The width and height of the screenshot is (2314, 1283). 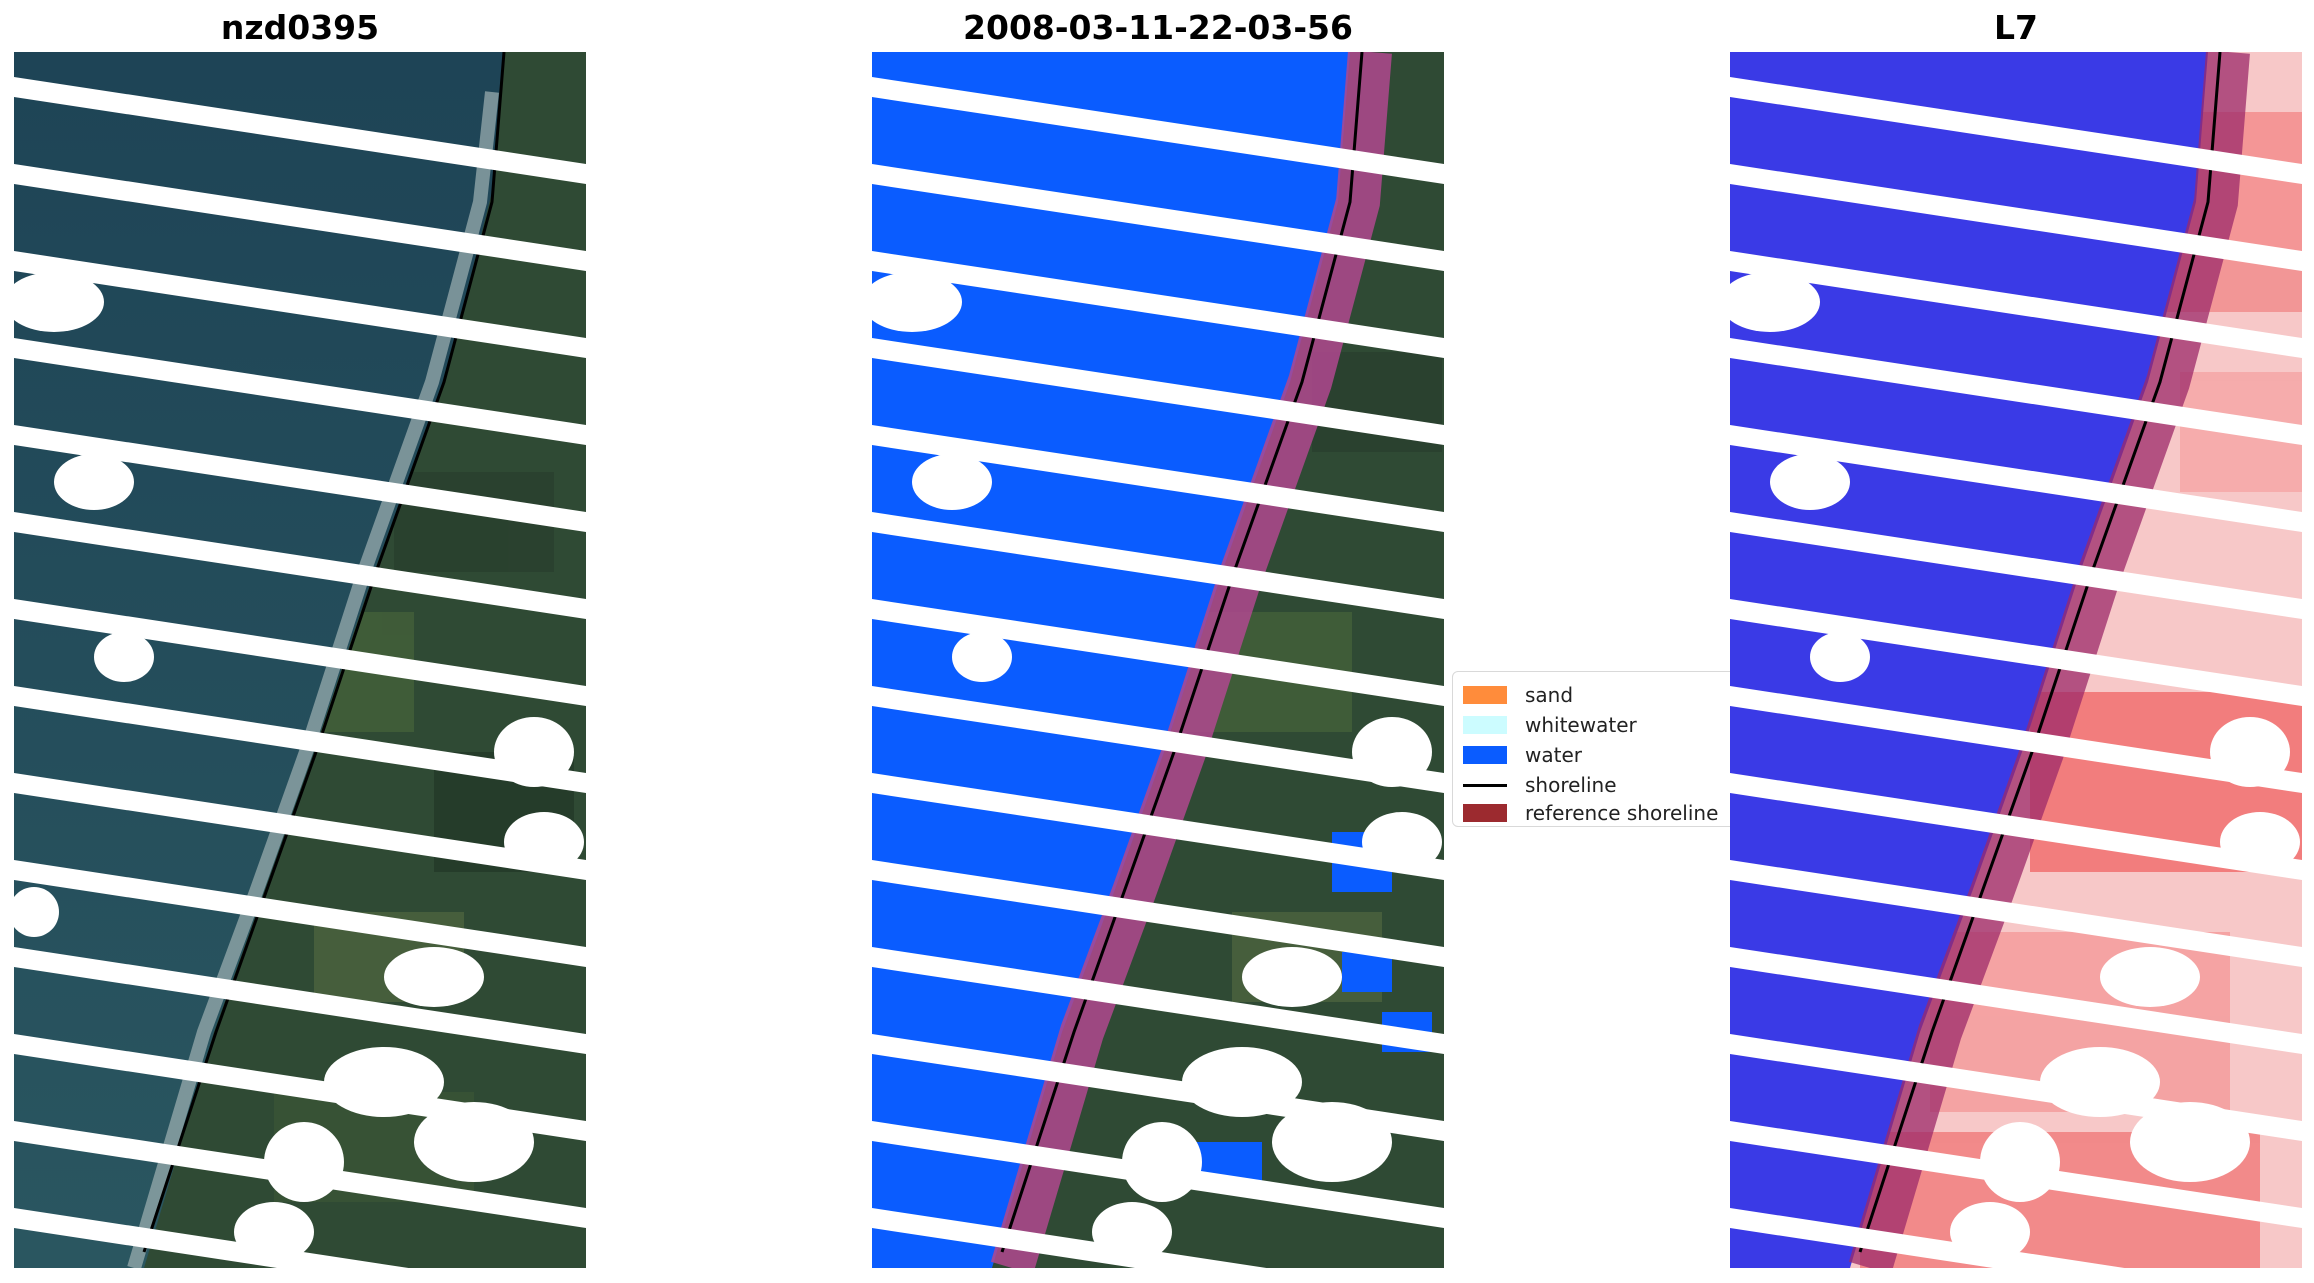 I want to click on legend-item-reference-shoreline: reference shoreline, so click(x=1590, y=813).